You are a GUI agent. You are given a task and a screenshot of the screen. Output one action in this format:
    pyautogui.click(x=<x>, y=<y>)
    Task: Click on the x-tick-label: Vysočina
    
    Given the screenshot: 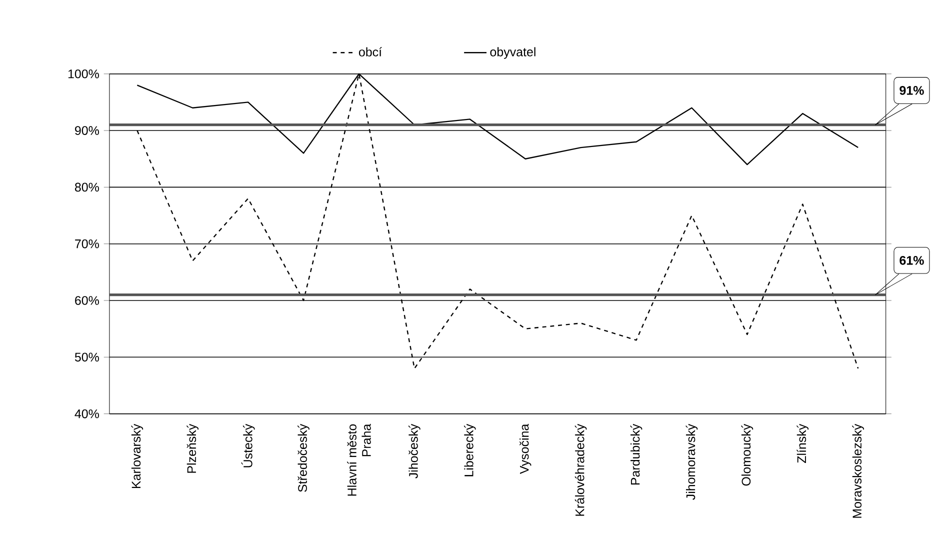 What is the action you would take?
    pyautogui.click(x=526, y=449)
    